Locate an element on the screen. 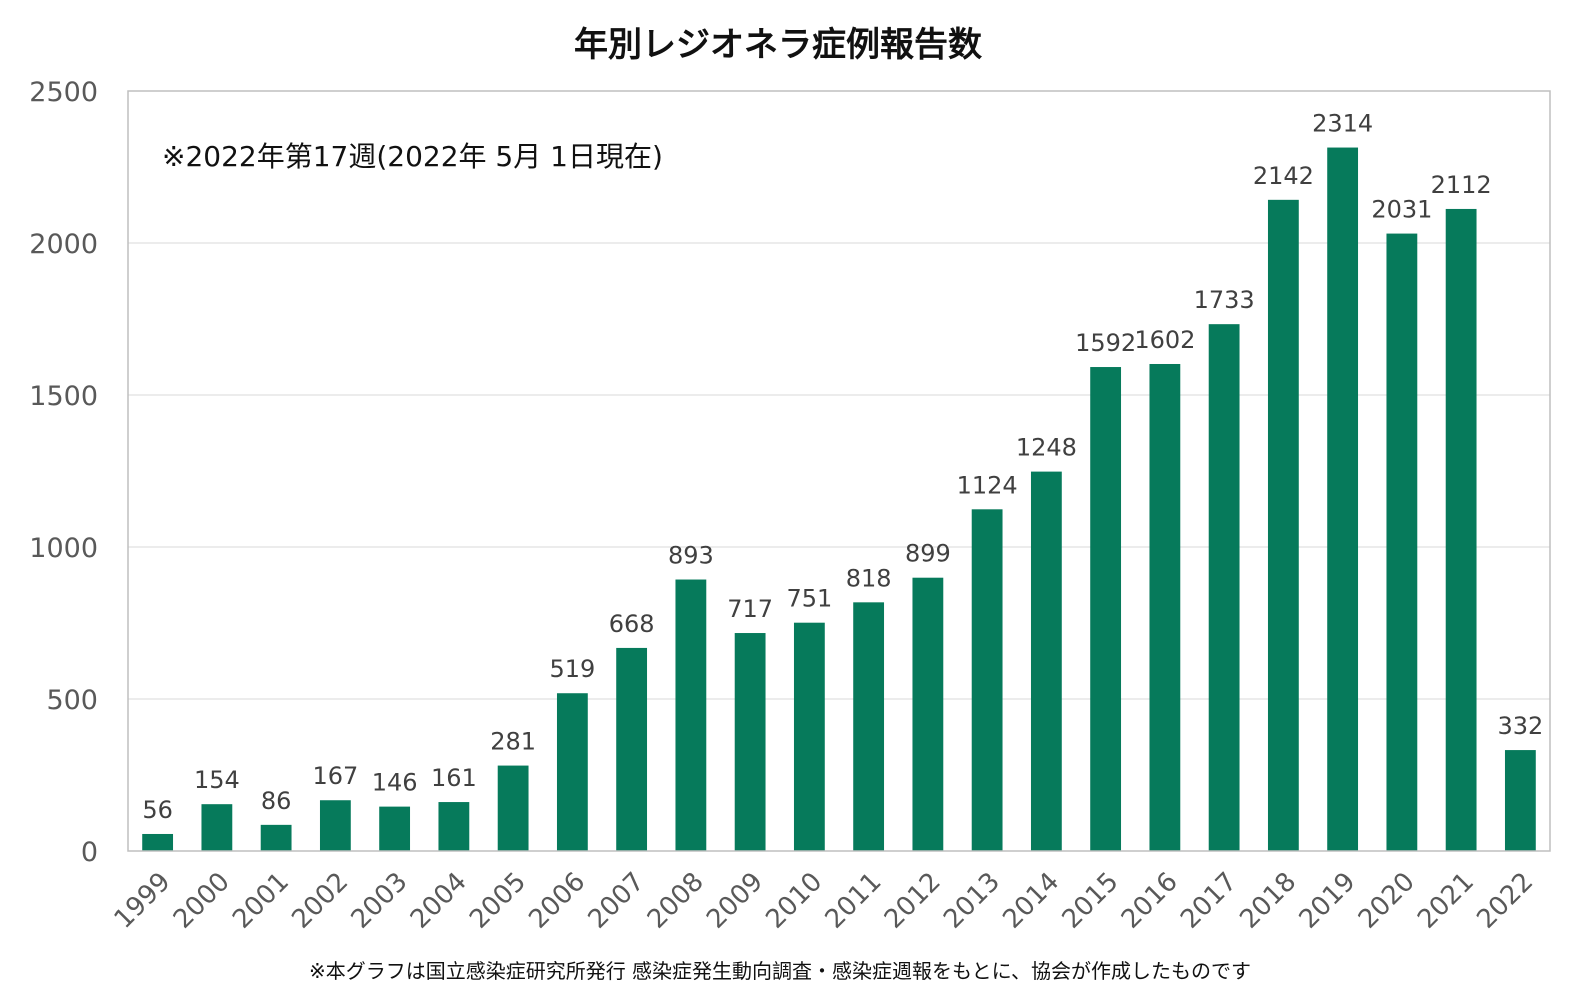 This screenshot has width=1588, height=992. data-label-2019: 2314 is located at coordinates (1342, 124).